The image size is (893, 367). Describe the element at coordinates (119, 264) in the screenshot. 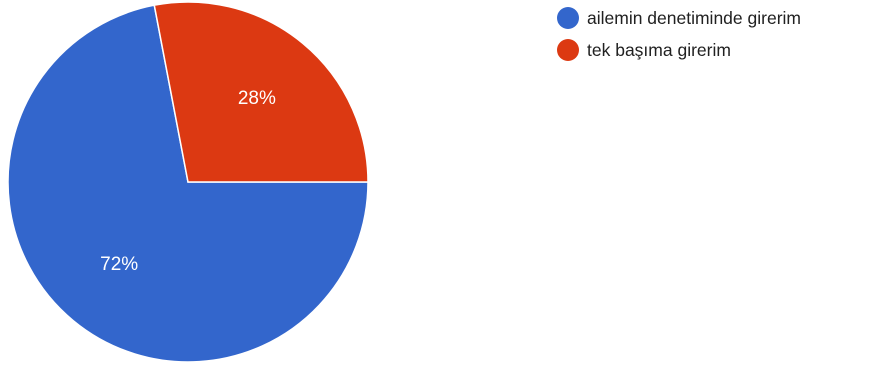

I see `slice-label-ailemin-denetiminde: 72%` at that location.